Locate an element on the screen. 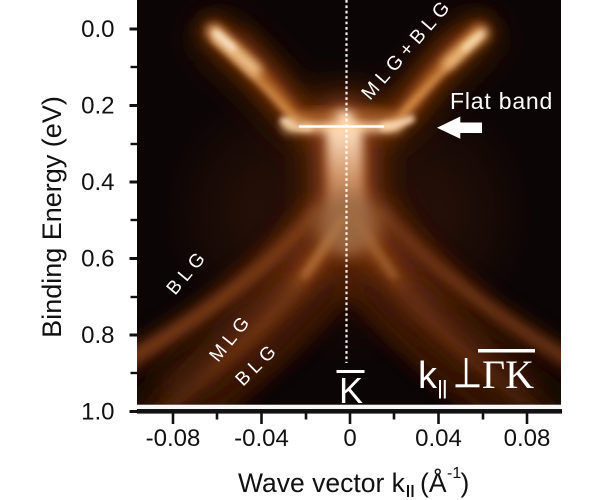  svg-text: (Å is located at coordinates (433, 483).